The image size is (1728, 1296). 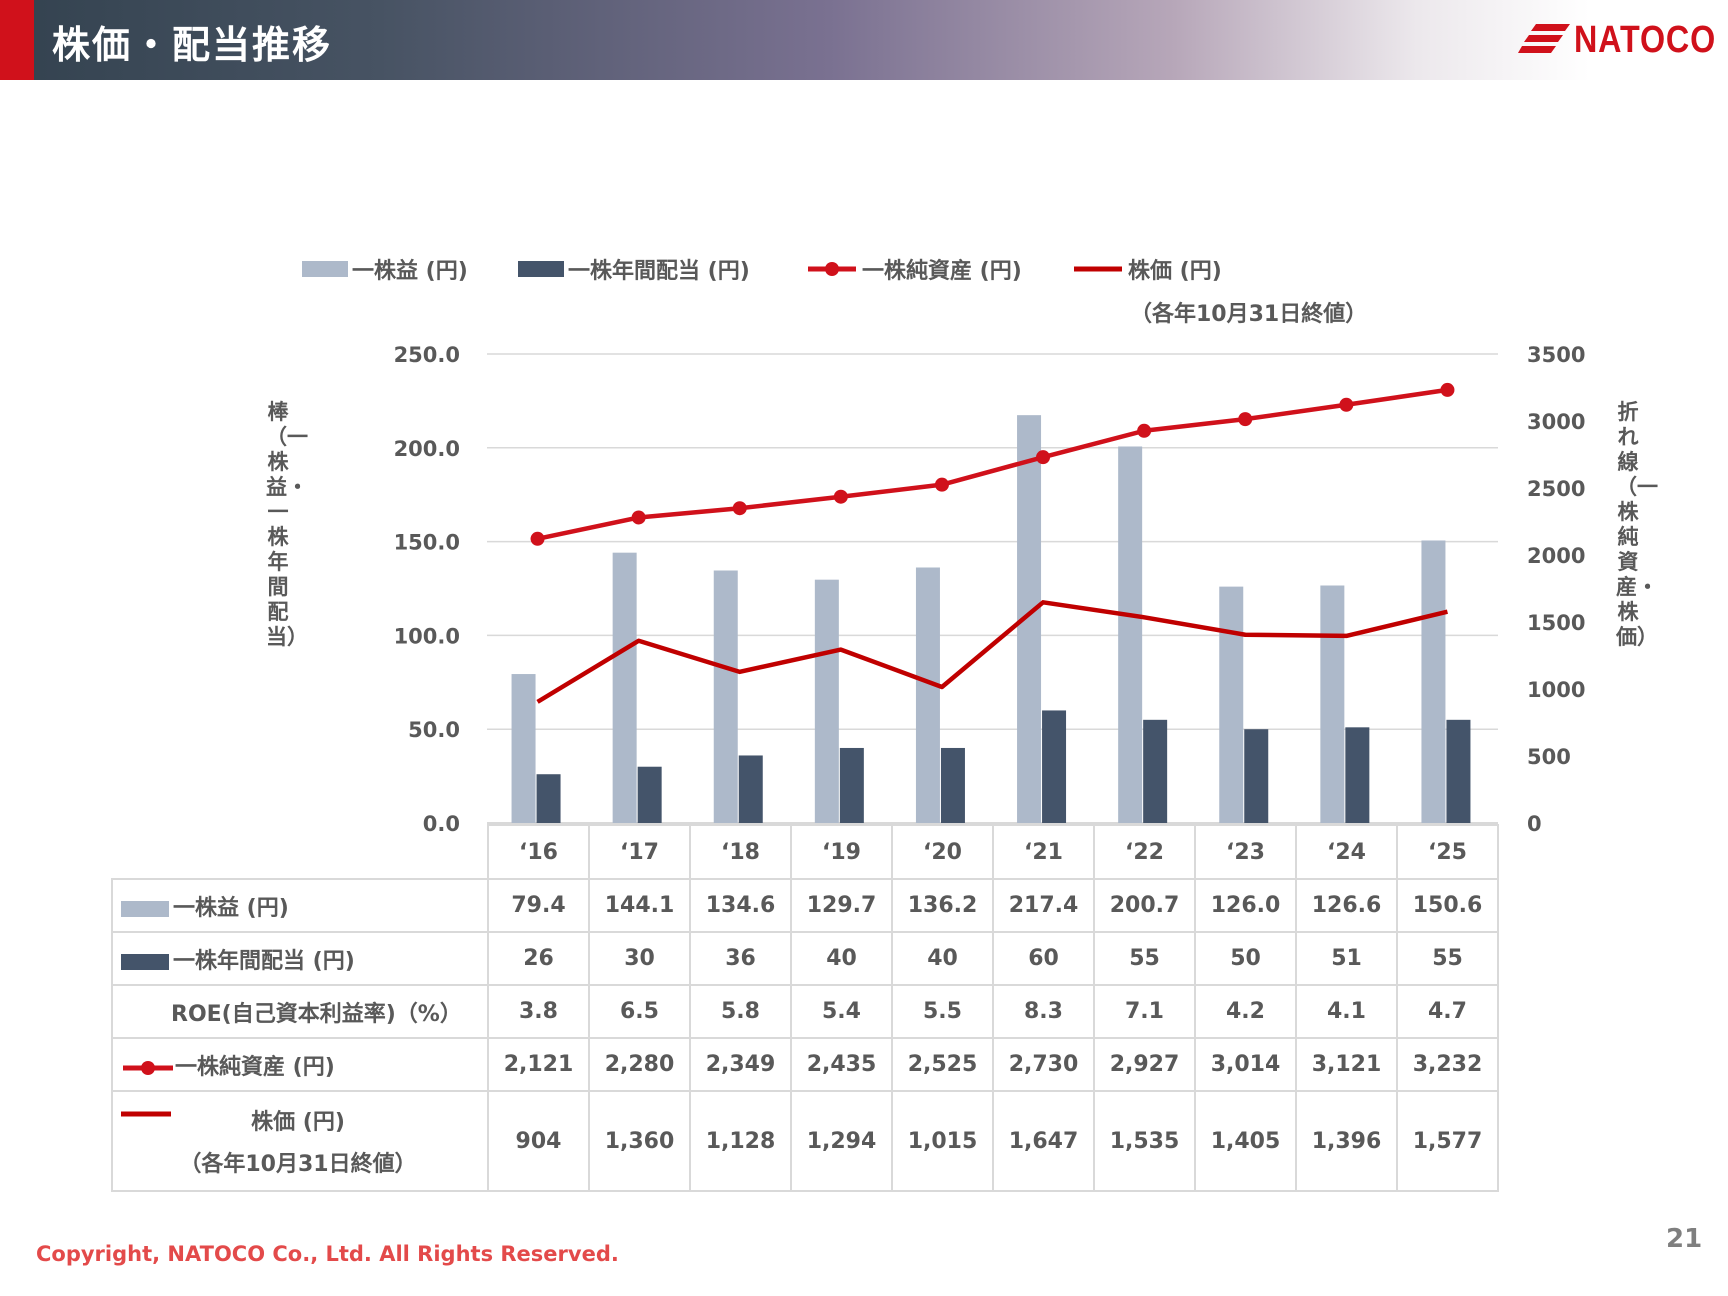 What do you see at coordinates (1534, 824) in the screenshot?
I see `right-tick-label: 0` at bounding box center [1534, 824].